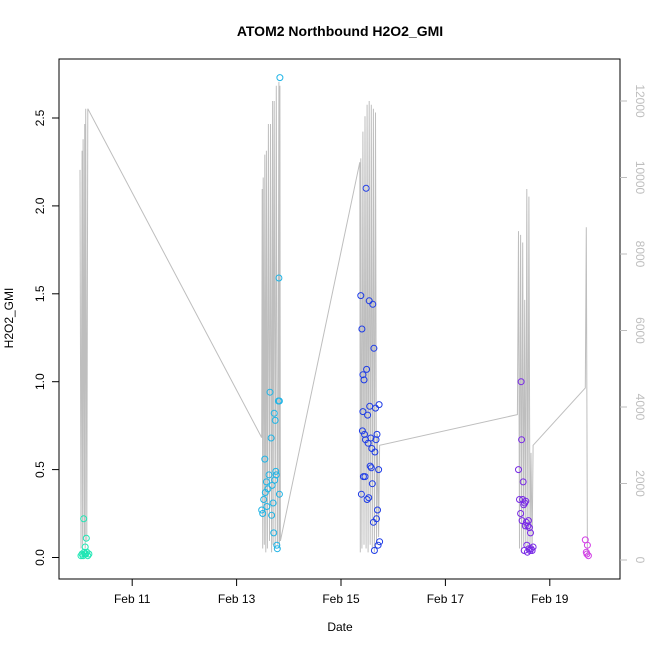 Image resolution: width=650 pixels, height=650 pixels. Describe the element at coordinates (640, 330) in the screenshot. I see `y2-tick-label: 6000` at that location.